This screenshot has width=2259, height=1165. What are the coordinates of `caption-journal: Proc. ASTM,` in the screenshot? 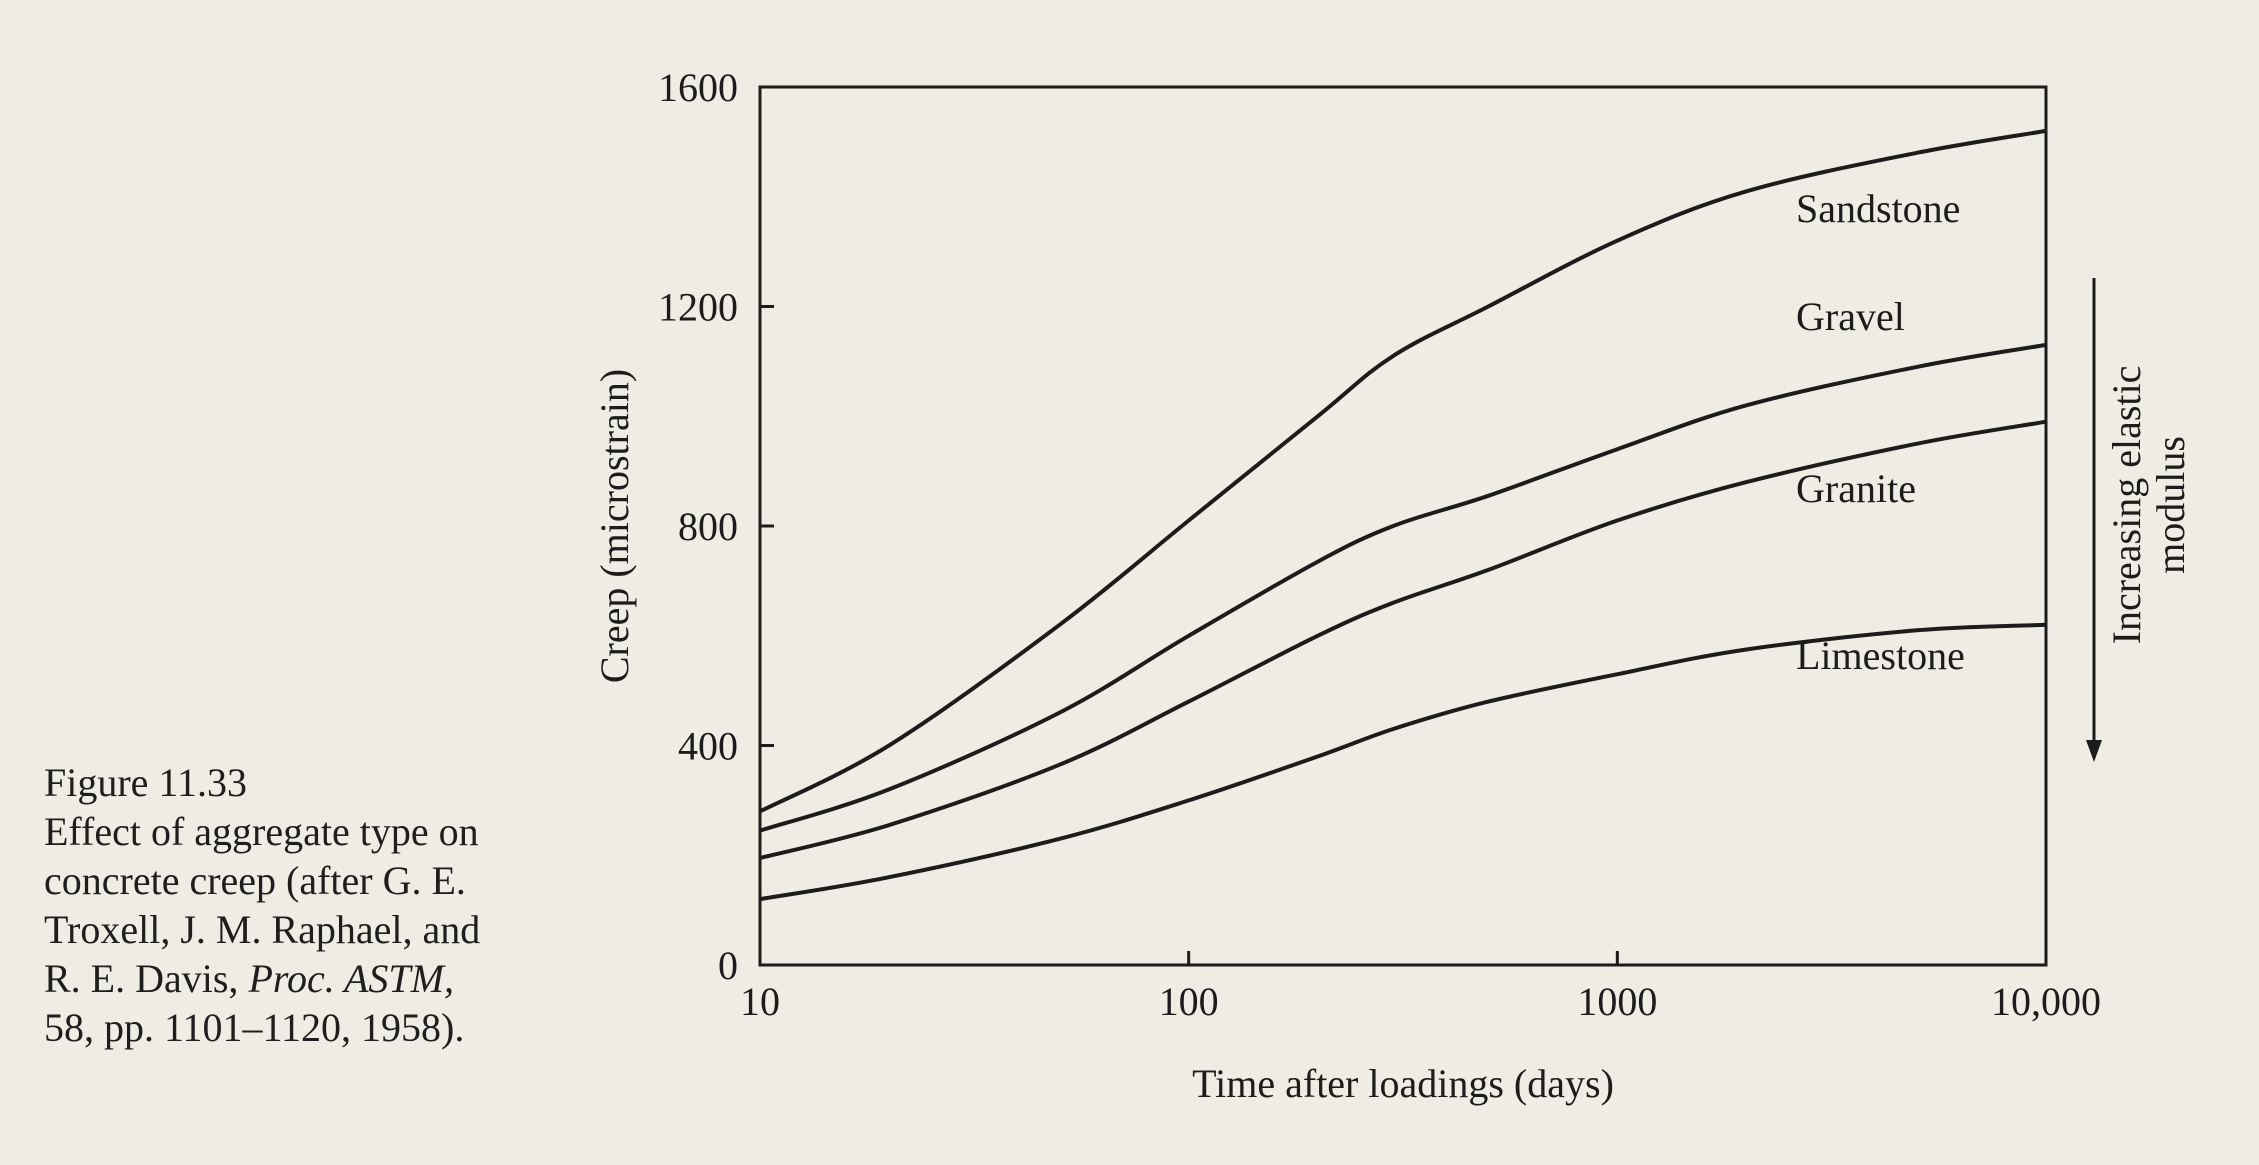 It's located at (351, 978).